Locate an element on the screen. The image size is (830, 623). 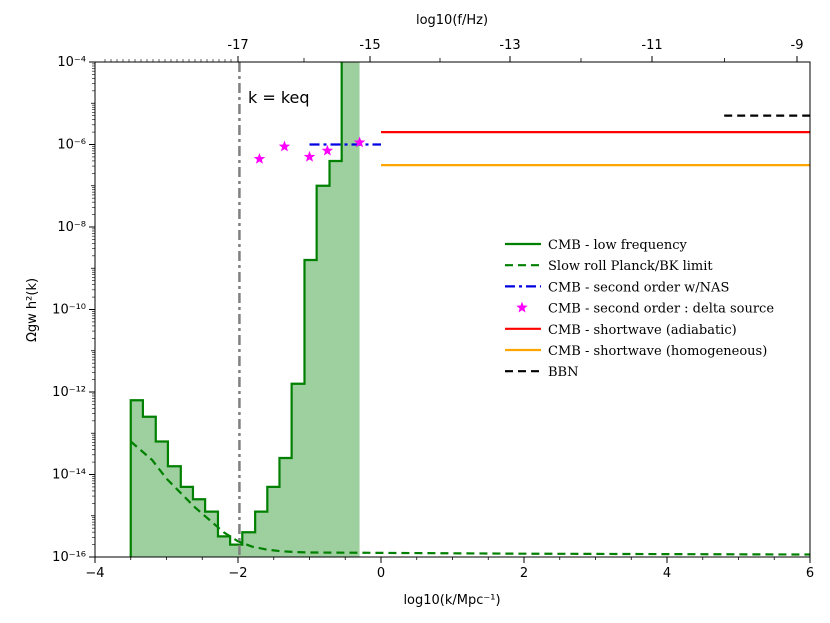
top-tick-label: -13 is located at coordinates (509, 45).